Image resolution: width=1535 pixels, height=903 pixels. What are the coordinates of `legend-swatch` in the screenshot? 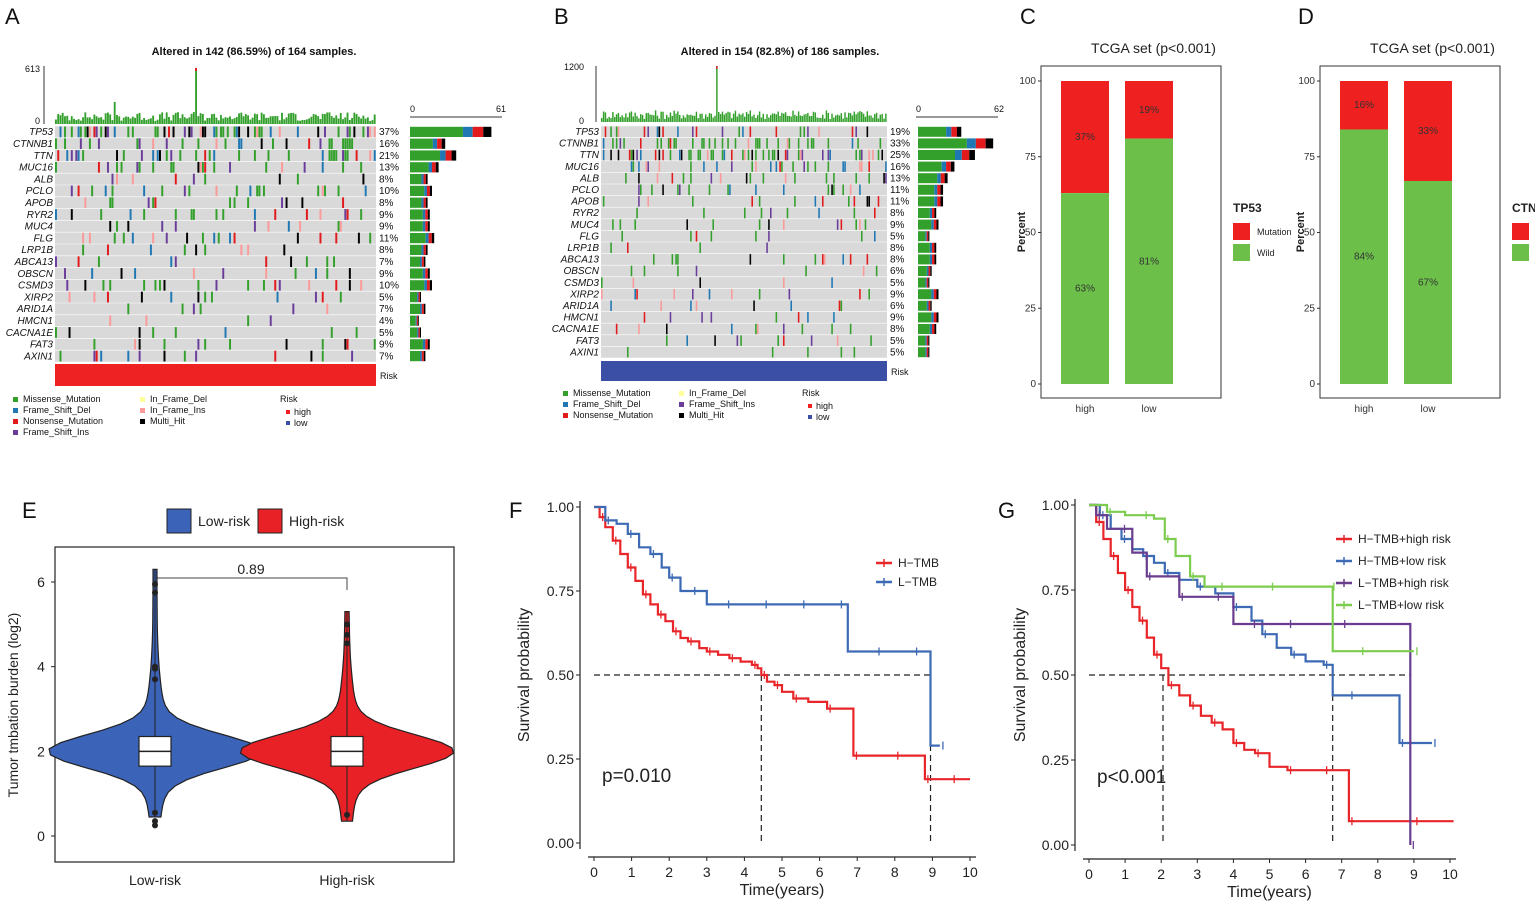 It's located at (15, 421).